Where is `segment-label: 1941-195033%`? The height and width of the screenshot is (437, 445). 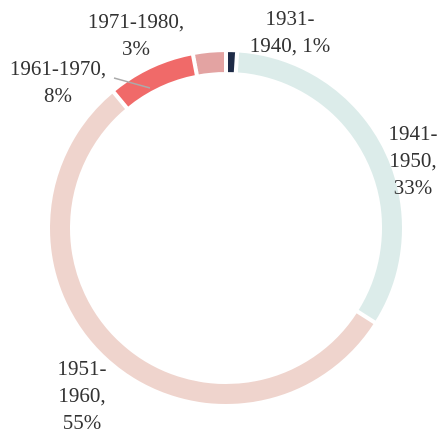 segment-label: 1941-195033% is located at coordinates (413, 160).